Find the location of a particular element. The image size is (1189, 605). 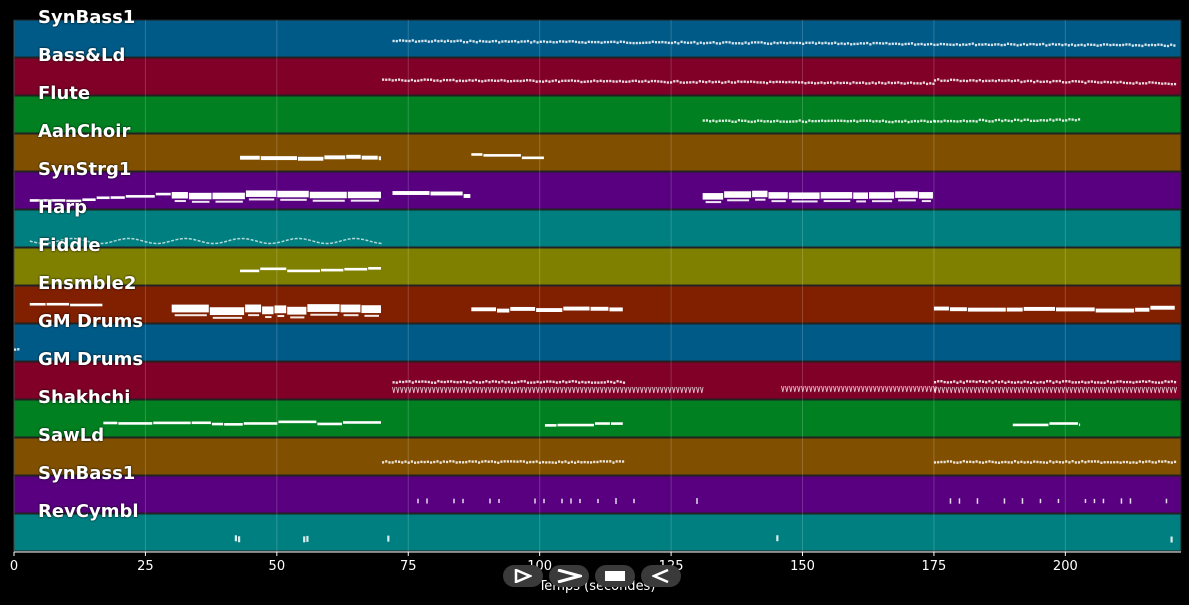

stop-button is located at coordinates (615, 576).